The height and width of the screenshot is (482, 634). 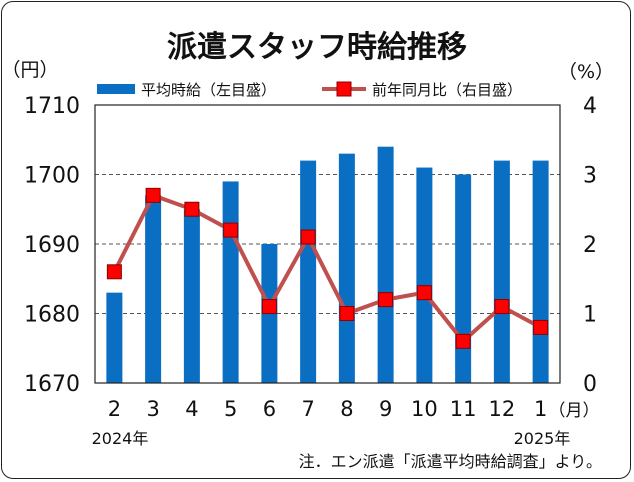 What do you see at coordinates (590, 315) in the screenshot?
I see `right-tick-label: 1` at bounding box center [590, 315].